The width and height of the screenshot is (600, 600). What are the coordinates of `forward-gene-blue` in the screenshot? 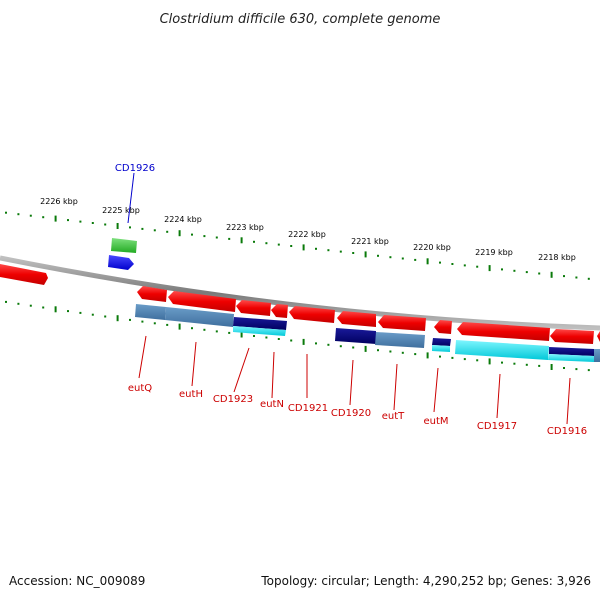 It's located at (121, 262).